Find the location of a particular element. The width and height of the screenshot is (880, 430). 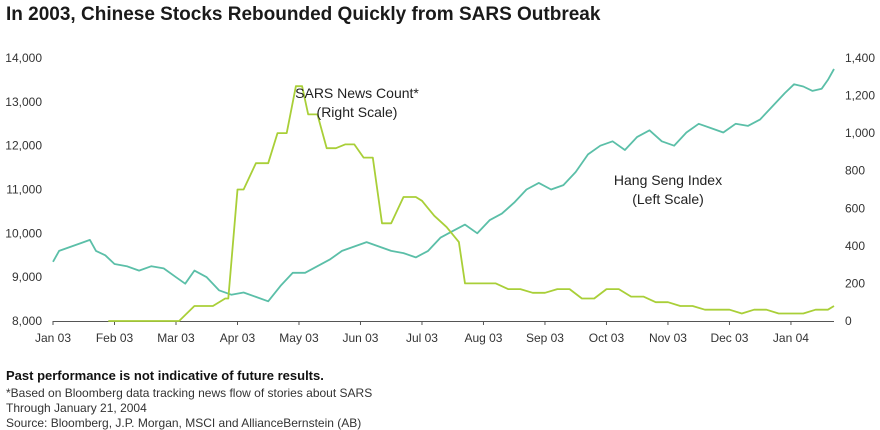

right-axis: 0 200 400 600 800 1,000 1,200 1,400 is located at coordinates (860, 189).